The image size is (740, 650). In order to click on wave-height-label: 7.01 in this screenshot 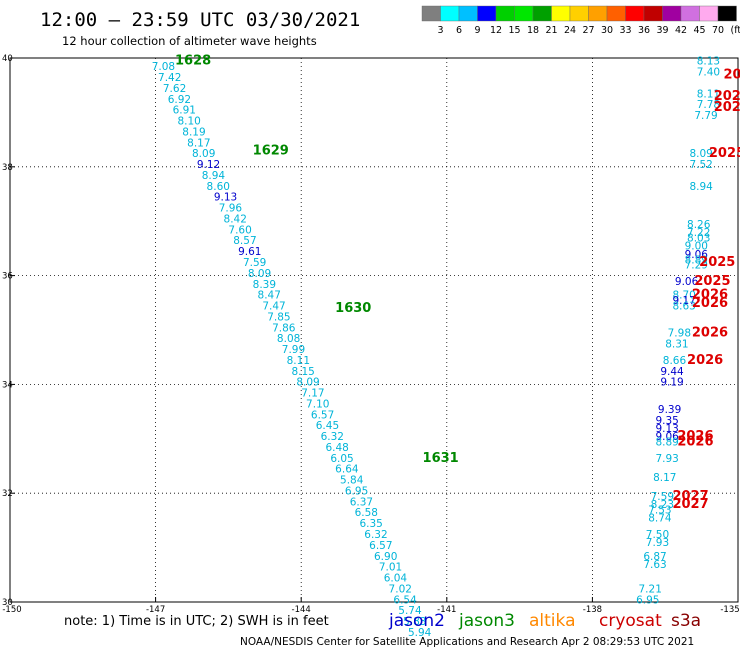, I will do `click(390, 568)`.